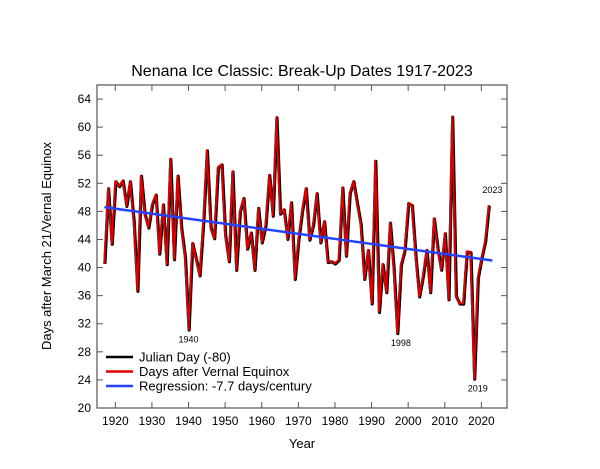  I want to click on y-tick-label: 64, so click(85, 99).